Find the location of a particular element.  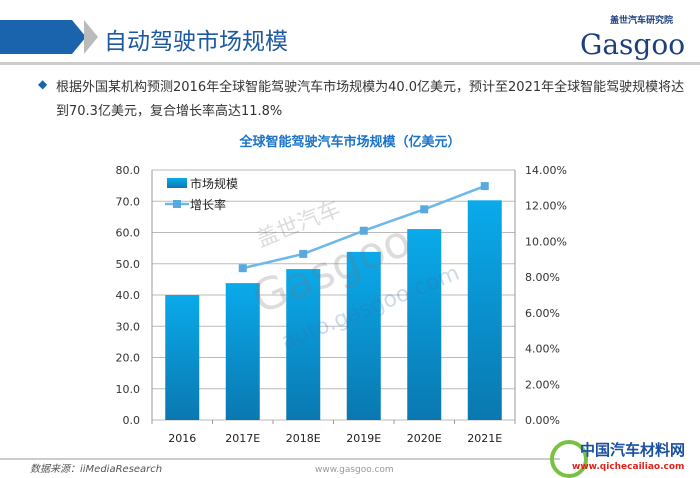

y2-tick-label: 10.00% is located at coordinates (546, 241).